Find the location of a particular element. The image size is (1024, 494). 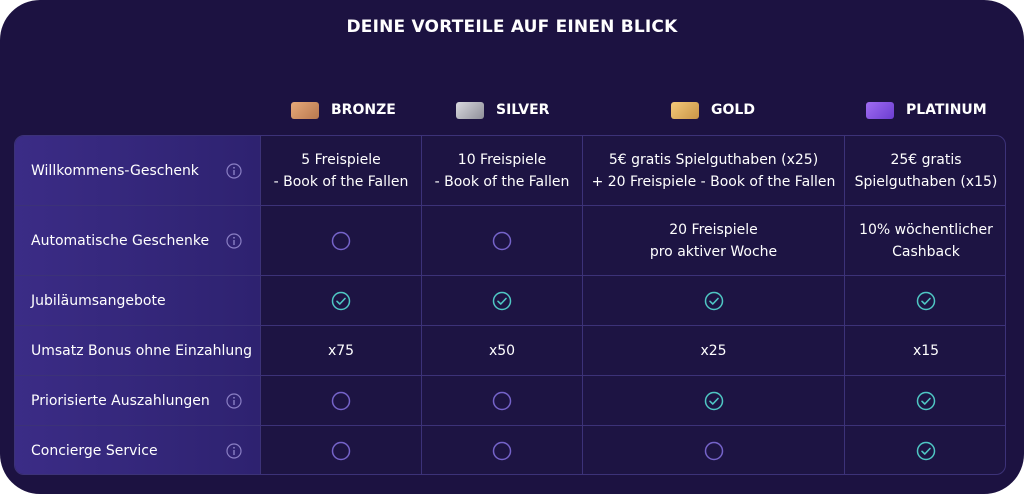

tier-name: PLATINUM is located at coordinates (946, 110).